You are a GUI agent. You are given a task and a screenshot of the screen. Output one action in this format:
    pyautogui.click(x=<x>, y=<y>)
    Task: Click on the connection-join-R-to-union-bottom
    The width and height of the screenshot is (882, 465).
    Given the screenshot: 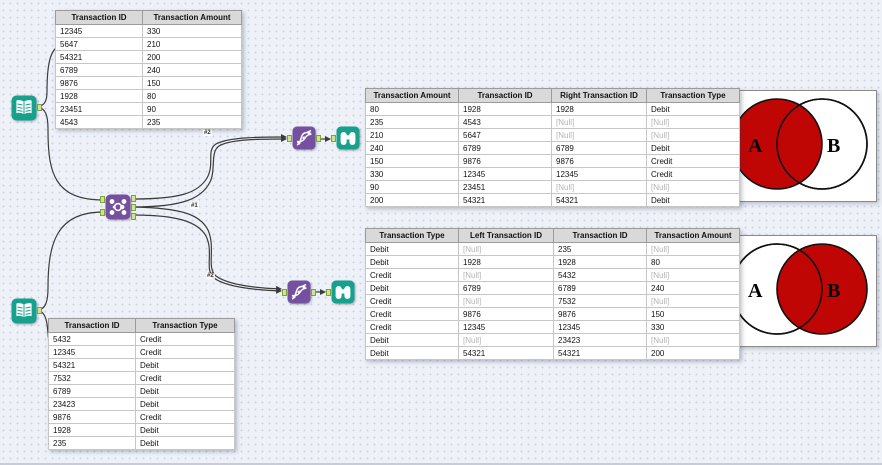 What is the action you would take?
    pyautogui.click(x=207, y=254)
    